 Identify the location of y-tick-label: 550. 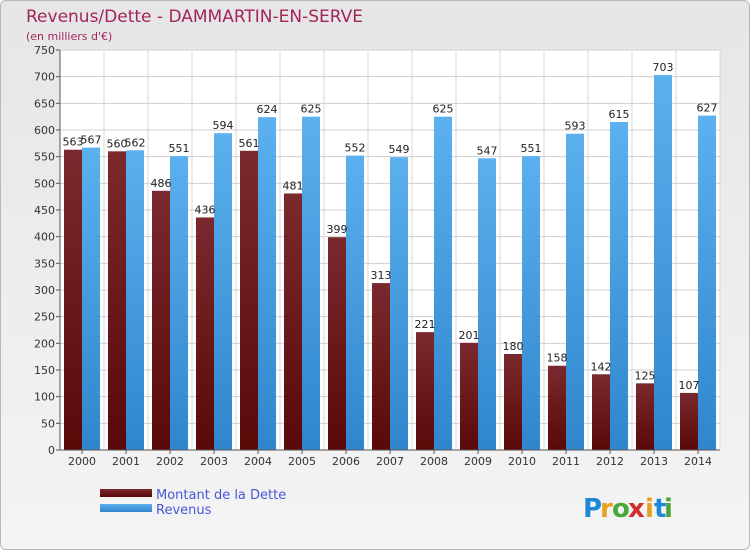
(44, 157).